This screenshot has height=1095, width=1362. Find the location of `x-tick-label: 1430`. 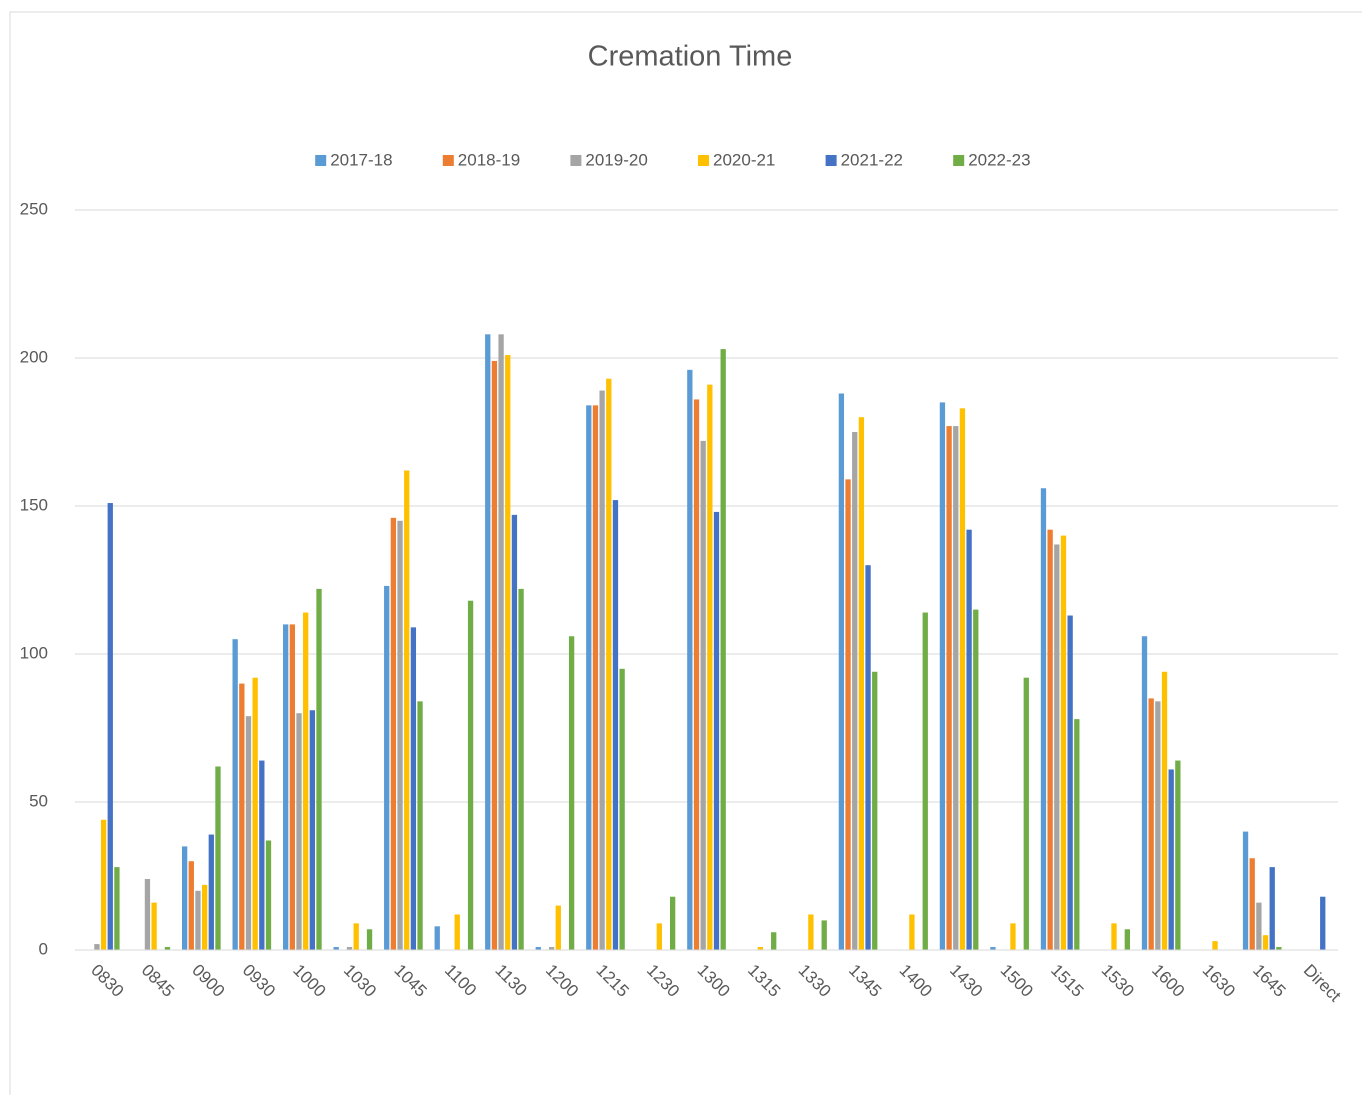

x-tick-label: 1430 is located at coordinates (966, 981).